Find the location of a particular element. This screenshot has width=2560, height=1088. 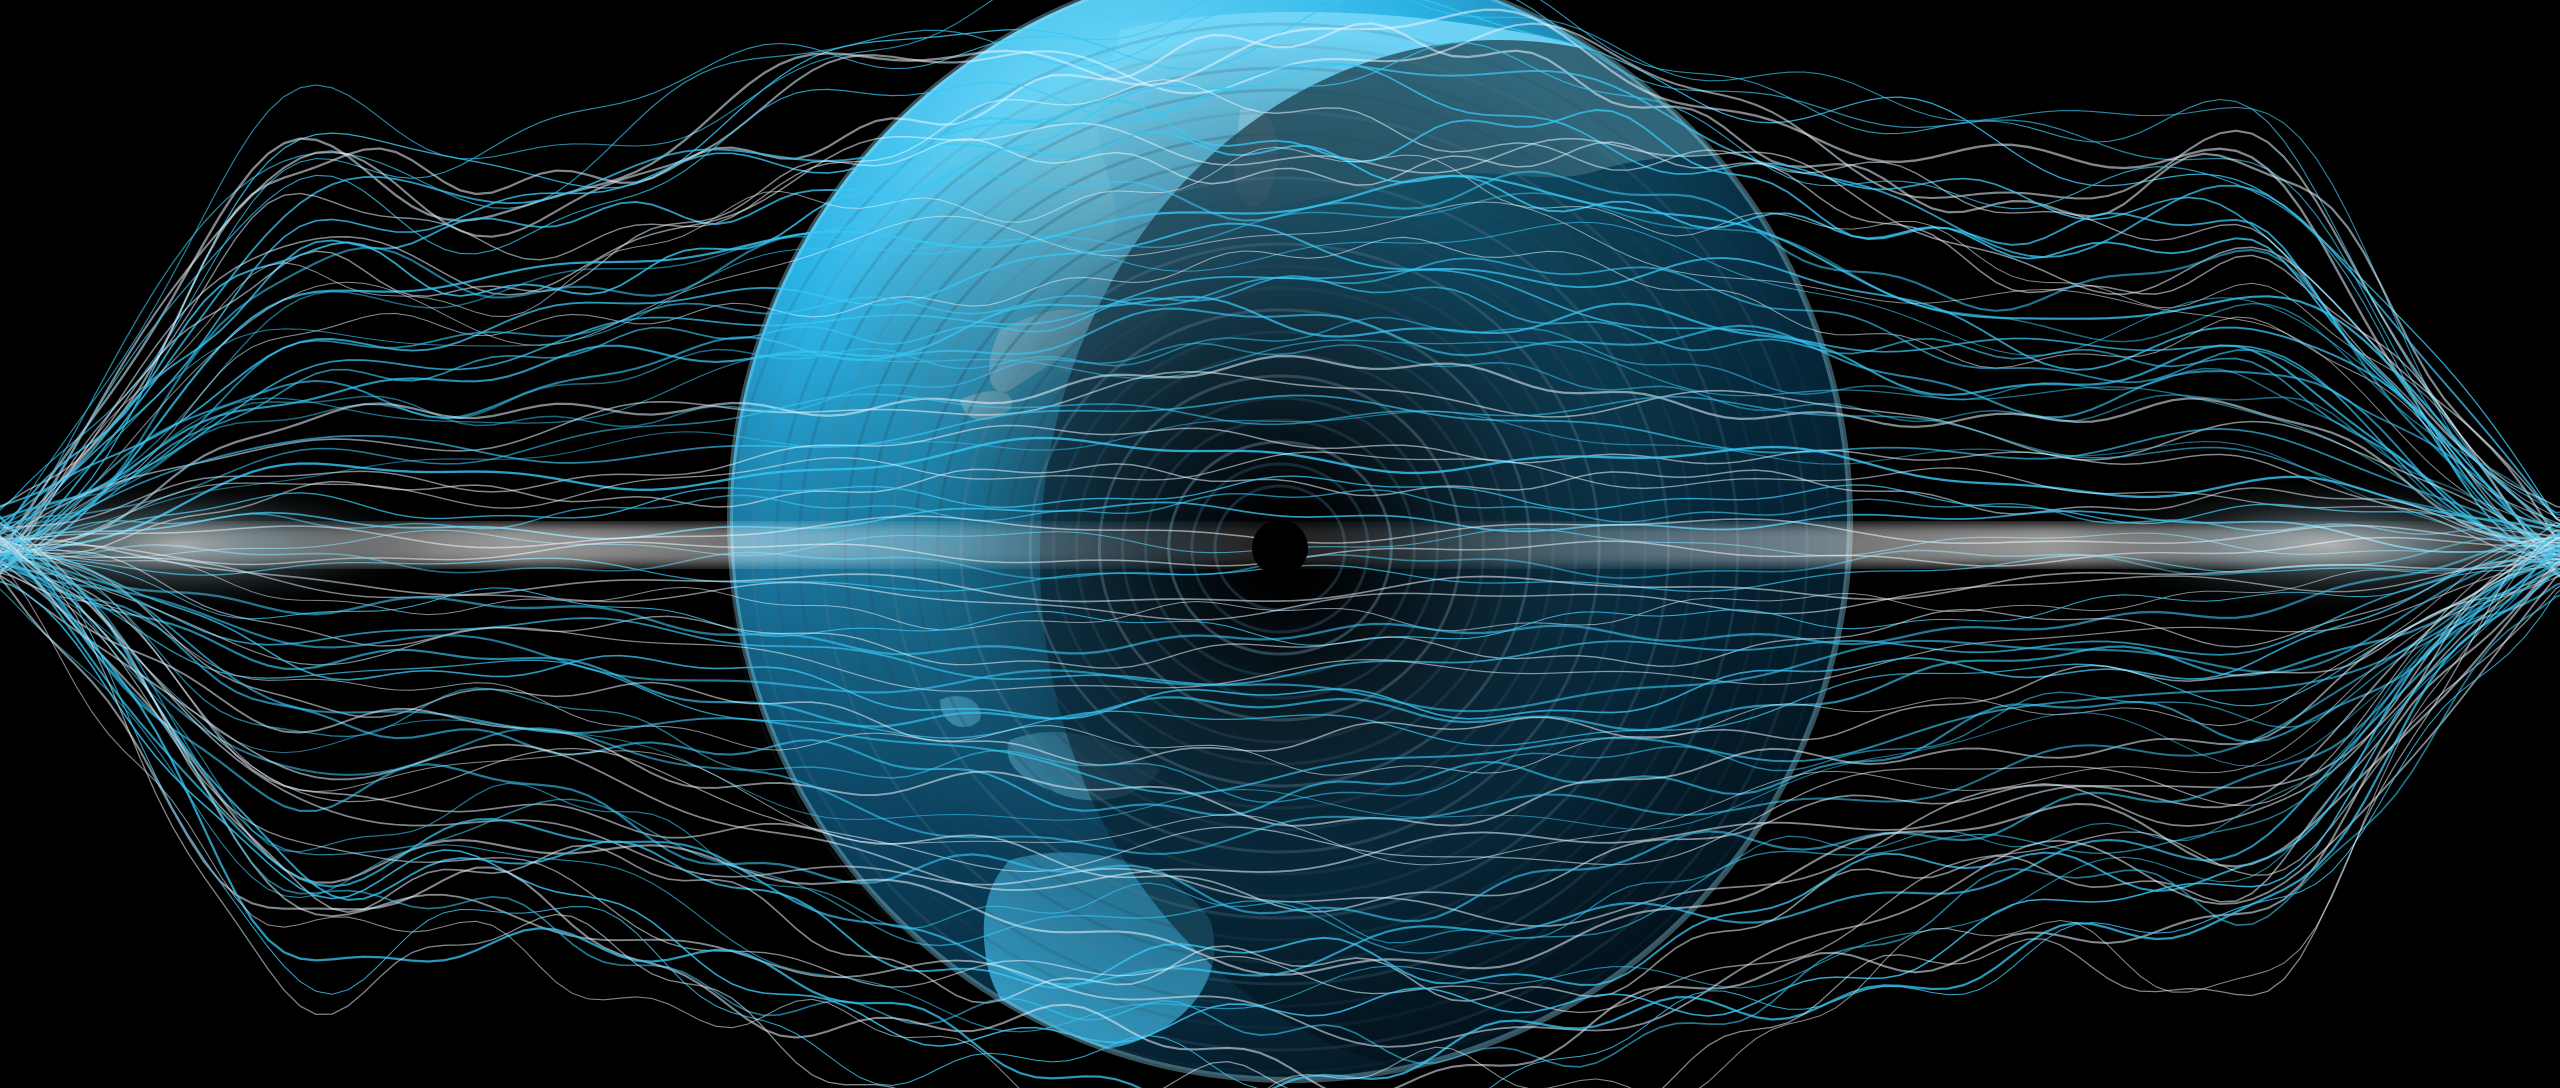

vortex-core is located at coordinates (1280, 548).